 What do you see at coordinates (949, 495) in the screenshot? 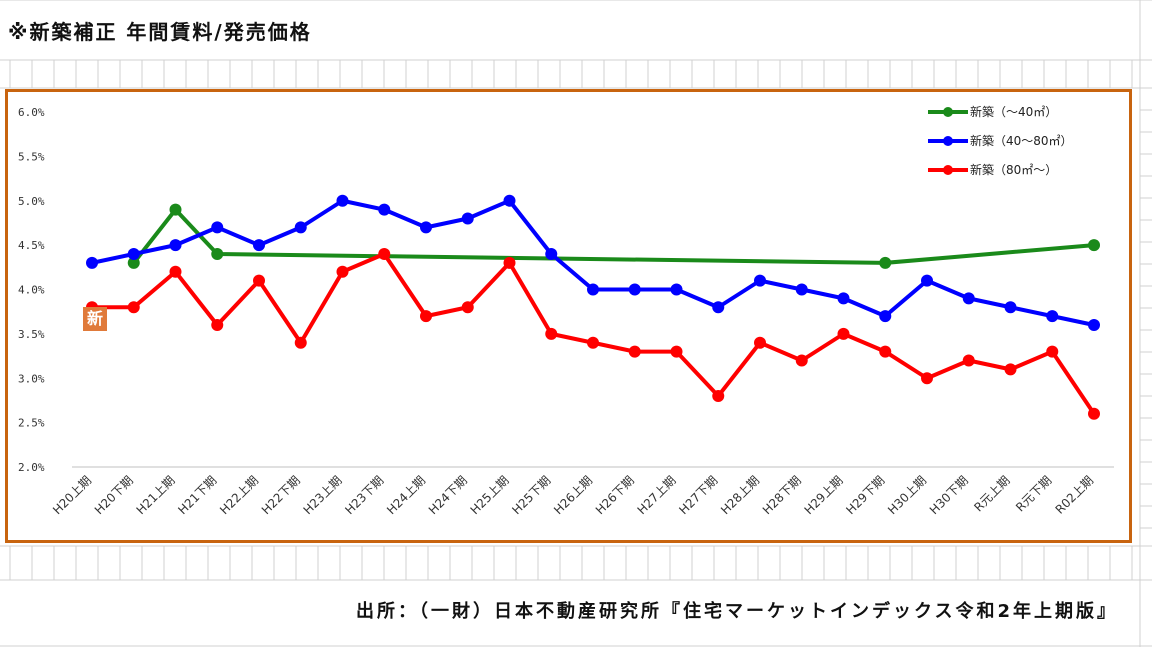
I see `x-tick-label: H30下期` at bounding box center [949, 495].